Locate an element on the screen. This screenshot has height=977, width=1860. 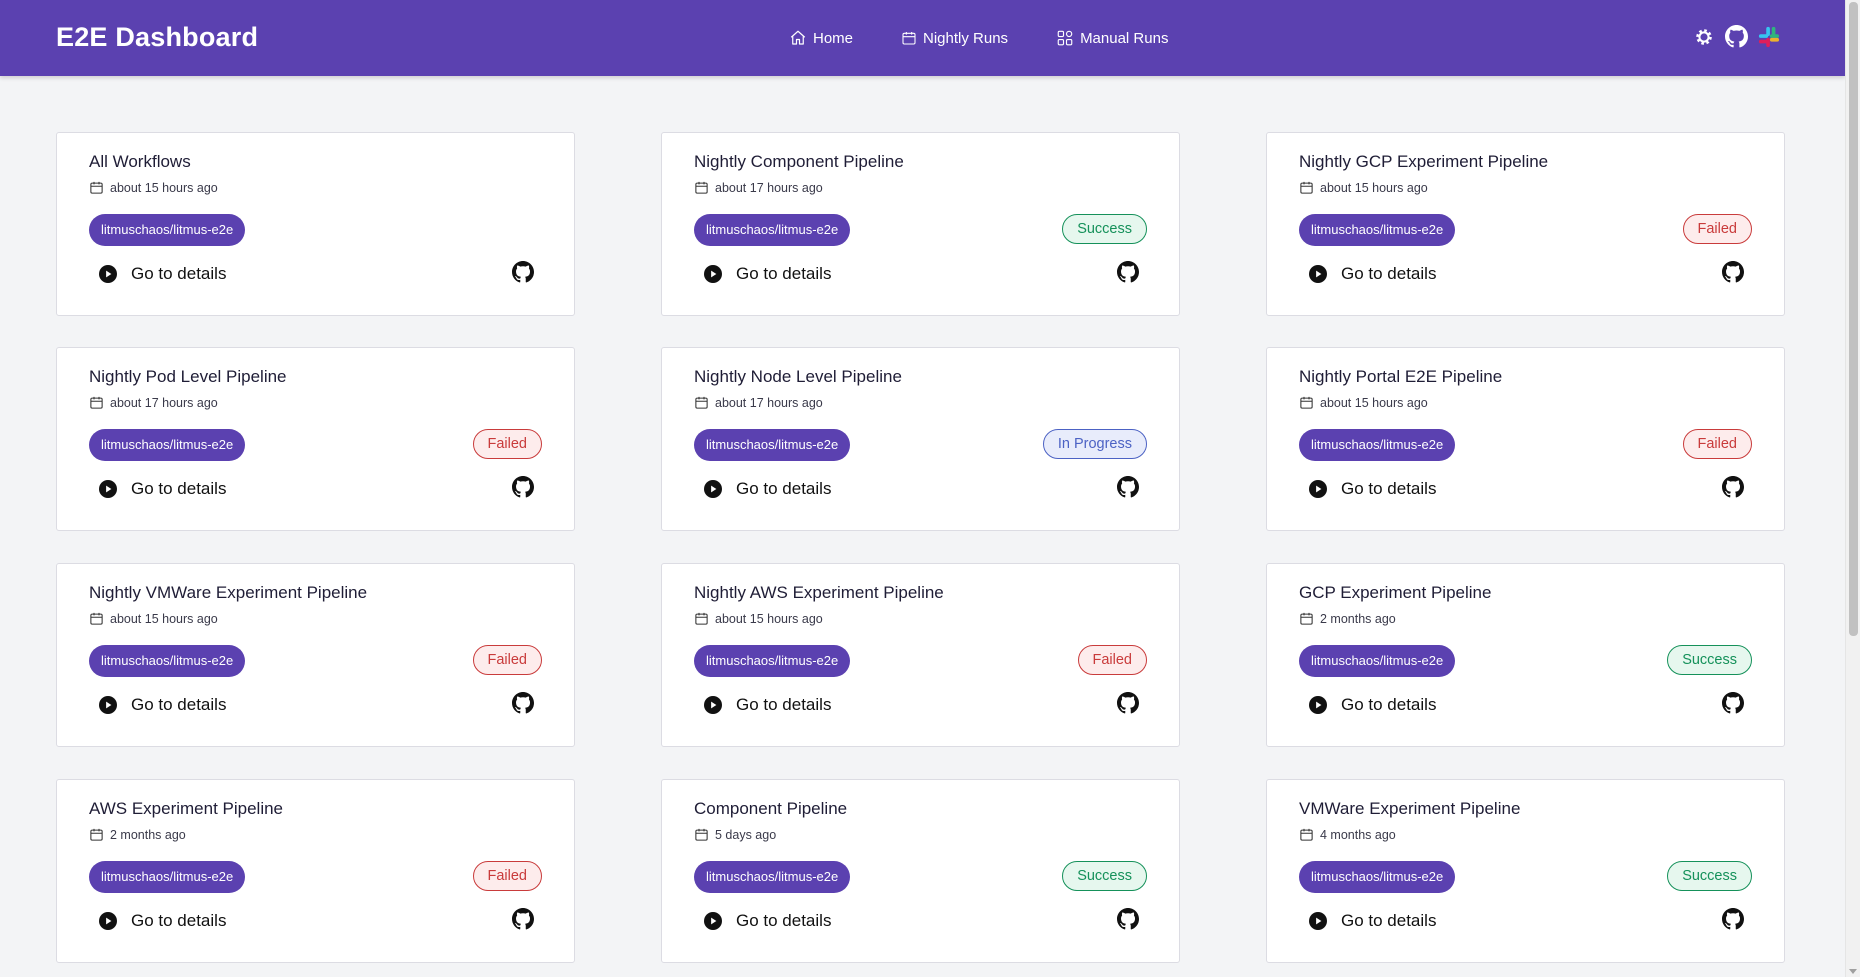
nav-home: Home is located at coordinates (821, 38).